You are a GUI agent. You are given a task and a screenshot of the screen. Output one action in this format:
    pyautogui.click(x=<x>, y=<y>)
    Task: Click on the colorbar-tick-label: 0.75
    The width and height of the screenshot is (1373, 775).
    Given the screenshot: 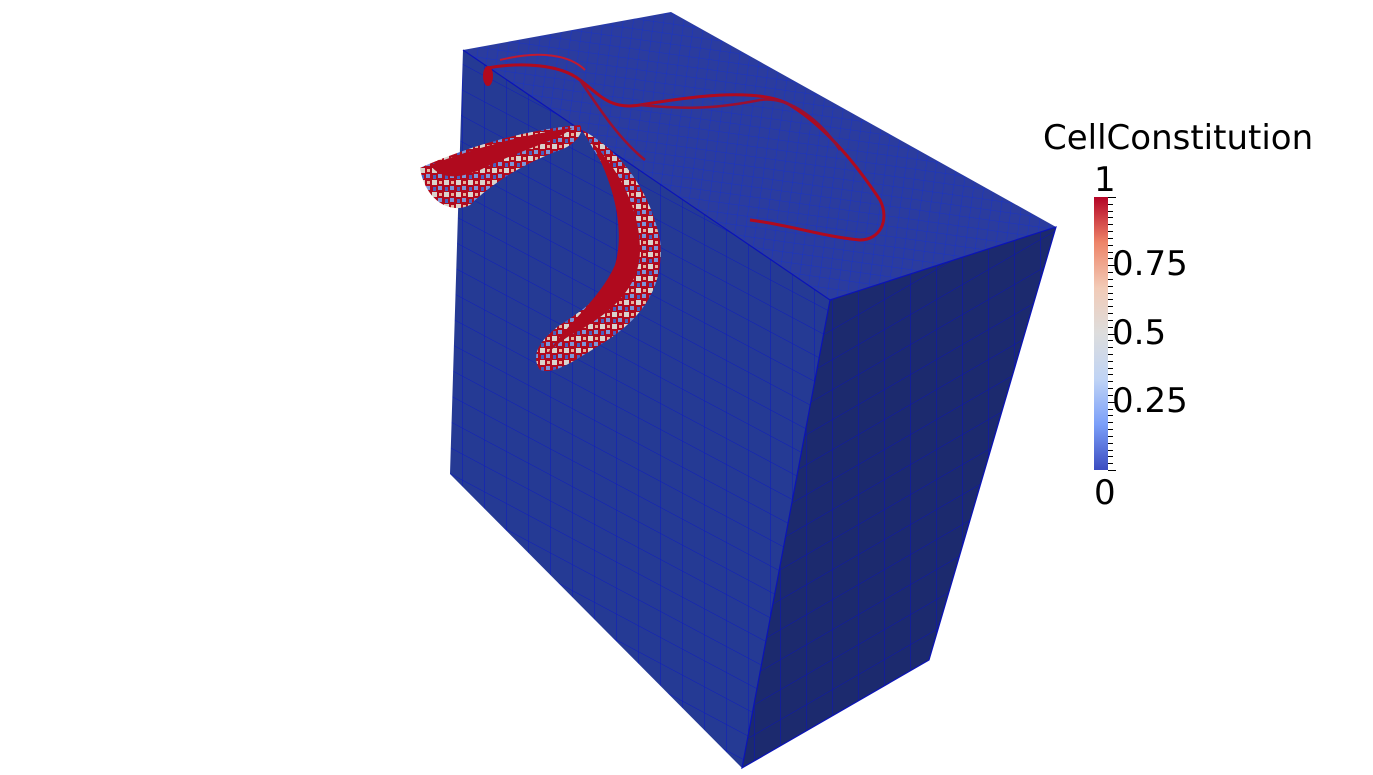 What is the action you would take?
    pyautogui.click(x=1150, y=264)
    